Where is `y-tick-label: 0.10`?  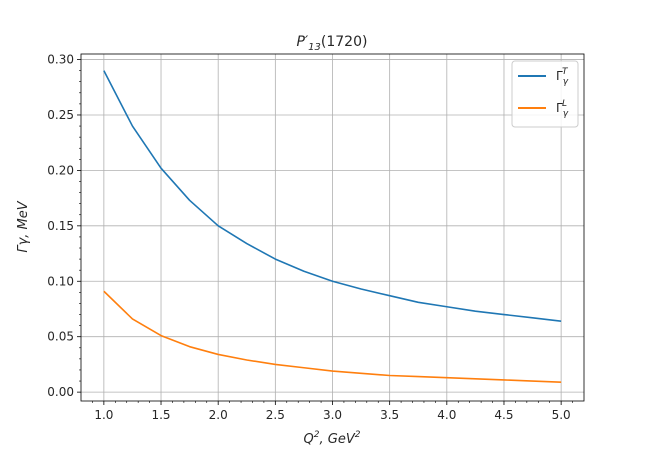
y-tick-label: 0.10 is located at coordinates (60, 281).